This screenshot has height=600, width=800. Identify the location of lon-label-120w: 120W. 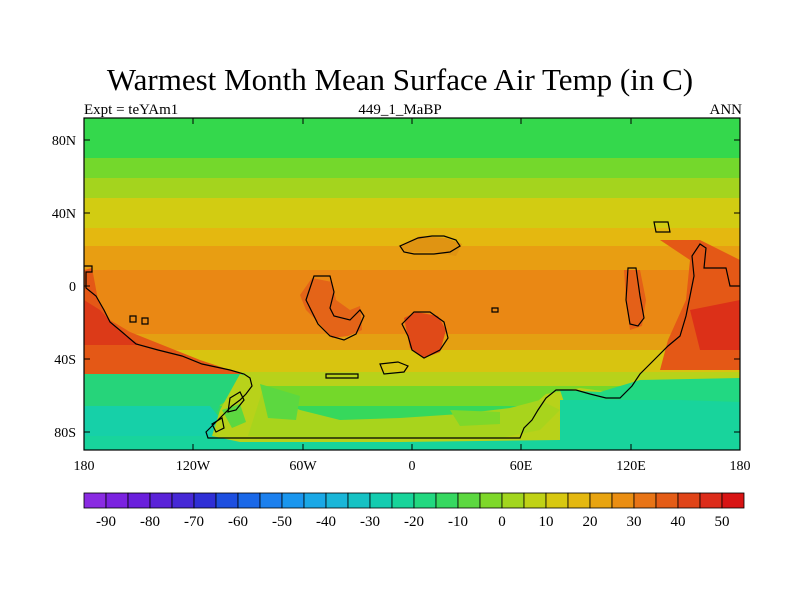
(193, 466).